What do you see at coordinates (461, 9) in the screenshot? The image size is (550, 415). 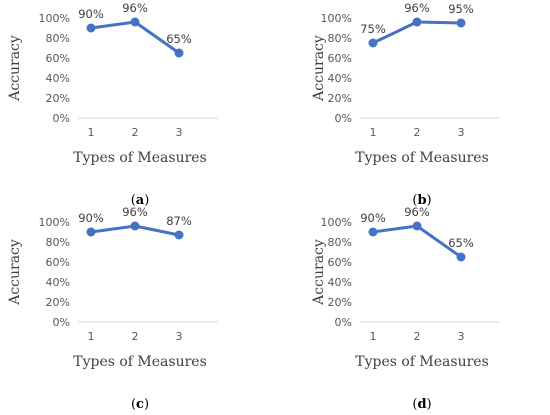 I see `data-label: 95%` at bounding box center [461, 9].